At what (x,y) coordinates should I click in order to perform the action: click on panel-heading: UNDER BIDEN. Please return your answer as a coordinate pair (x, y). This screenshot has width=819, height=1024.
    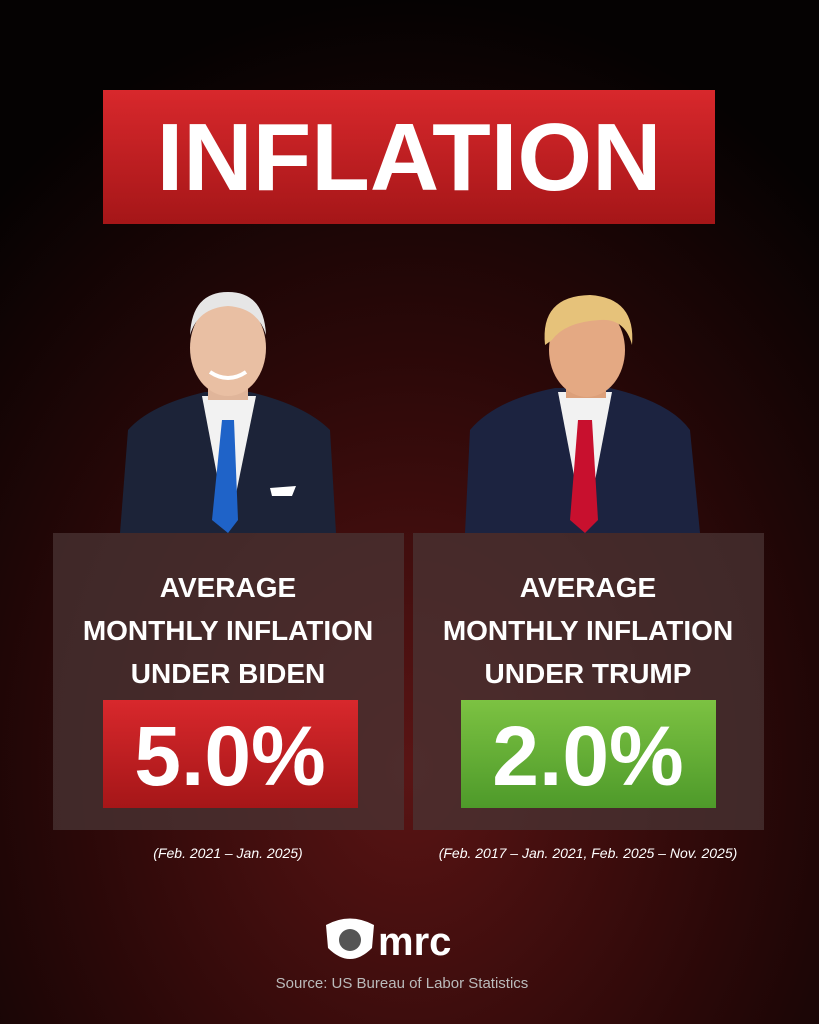
    Looking at the image, I should click on (228, 673).